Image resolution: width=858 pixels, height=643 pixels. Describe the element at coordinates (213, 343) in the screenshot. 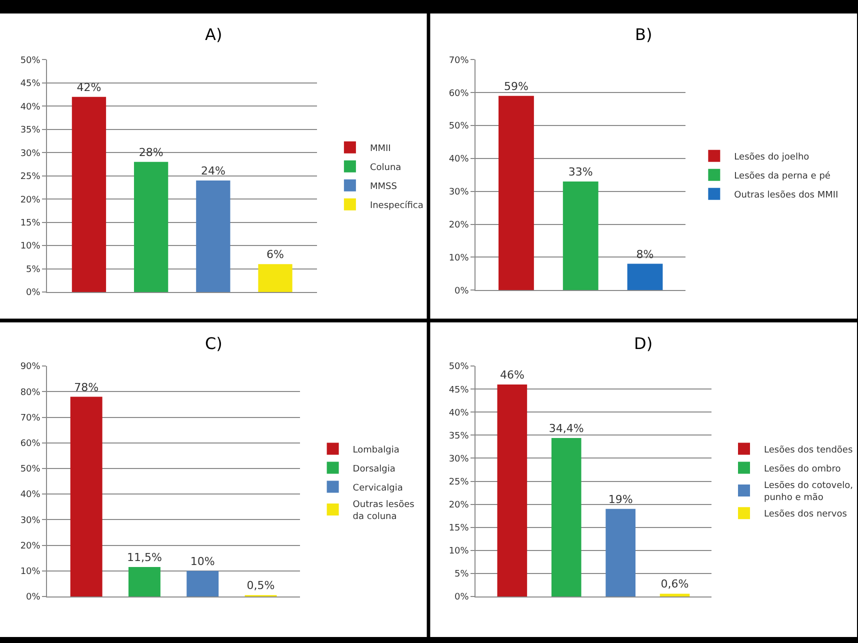

I see `chart-title: C)` at that location.